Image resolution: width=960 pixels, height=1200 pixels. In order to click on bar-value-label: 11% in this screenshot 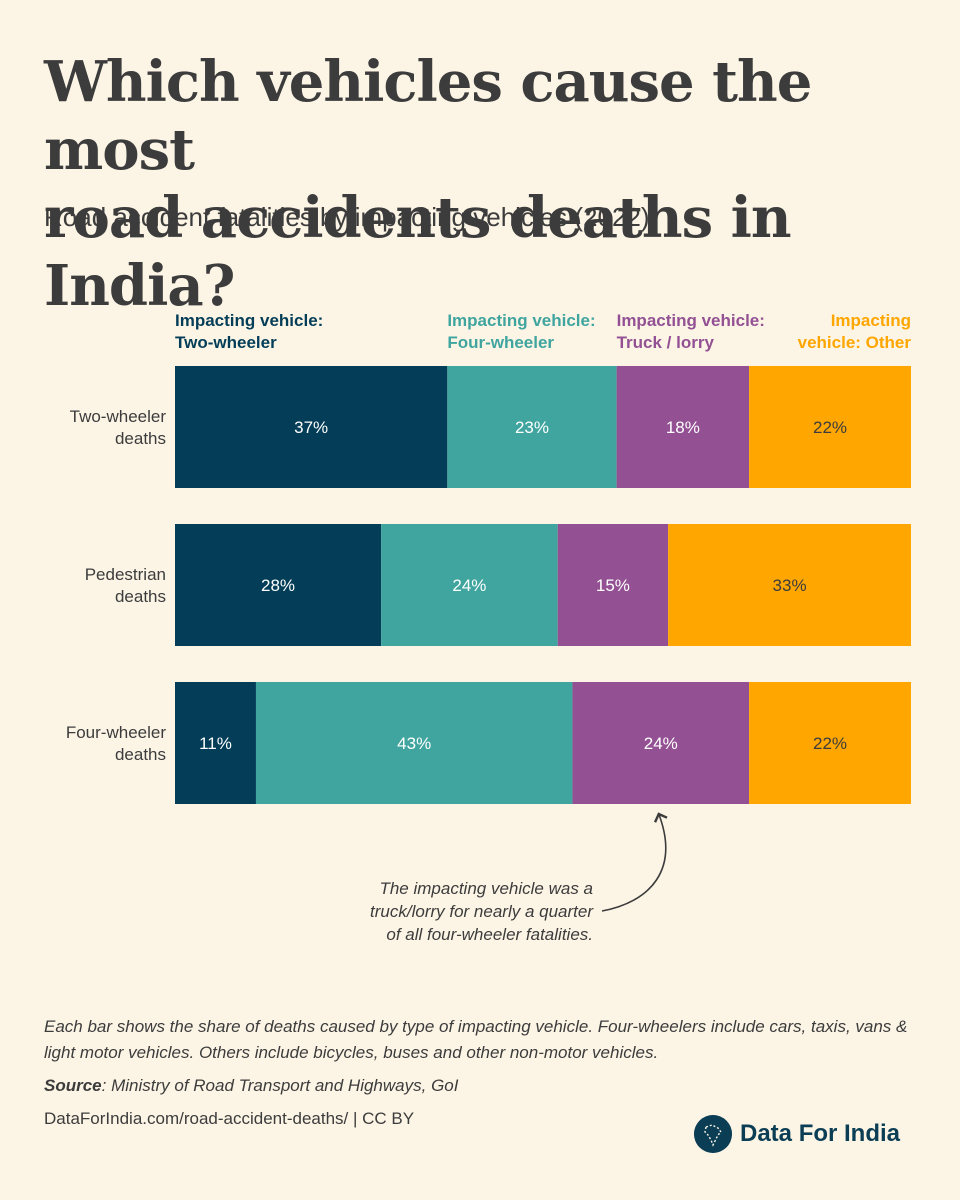, I will do `click(215, 743)`.